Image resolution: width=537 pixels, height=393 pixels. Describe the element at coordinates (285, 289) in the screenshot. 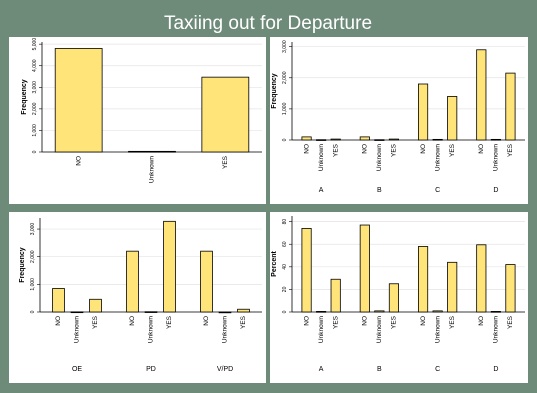

I see `y-tick-label: 20` at that location.